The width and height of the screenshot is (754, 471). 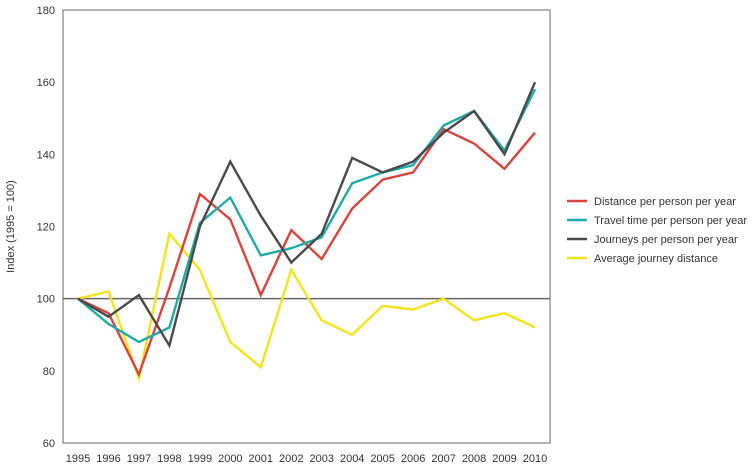 I want to click on x-tick-label: 2008, so click(x=474, y=459).